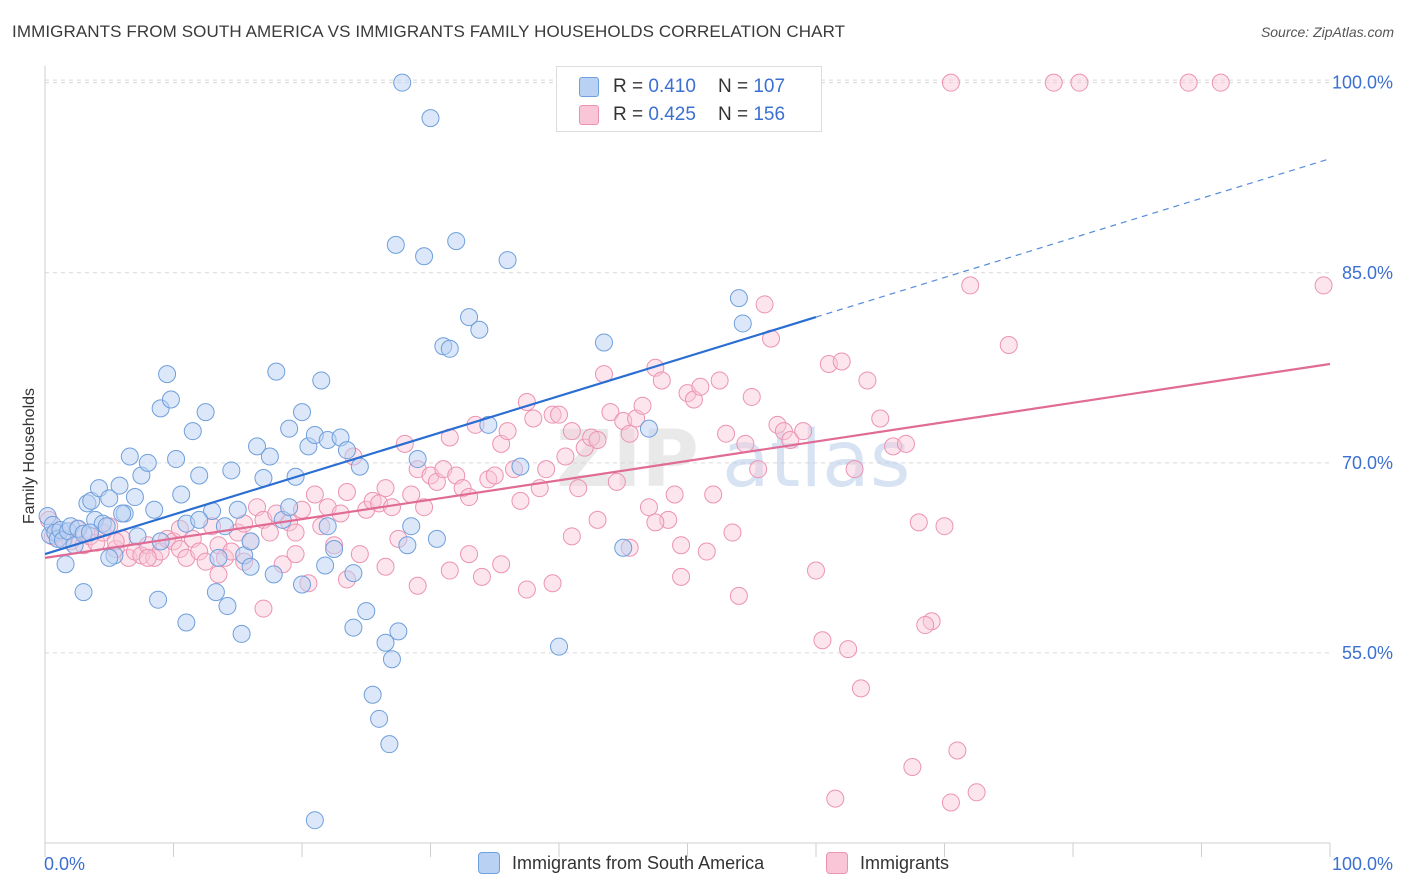  Describe the element at coordinates (430, 436) in the screenshot. I see `trend-line-south-america` at that location.